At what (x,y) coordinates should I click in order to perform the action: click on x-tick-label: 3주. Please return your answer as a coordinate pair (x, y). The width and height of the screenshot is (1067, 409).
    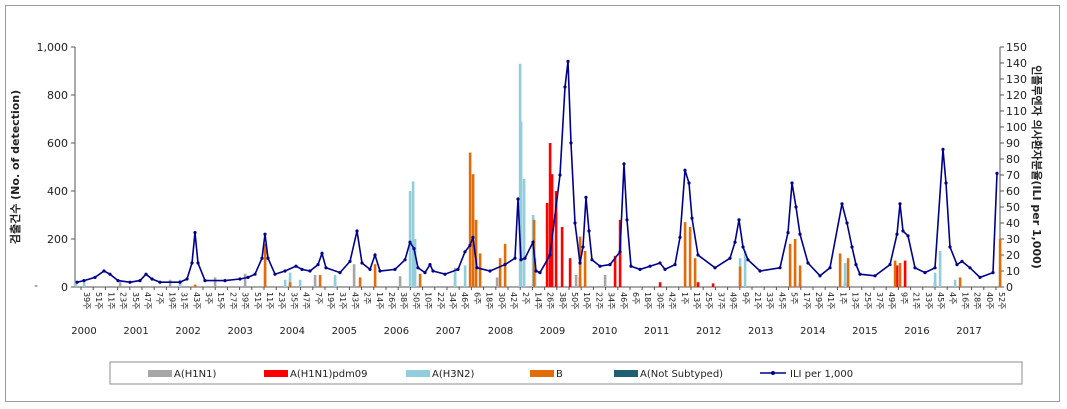
    Looking at the image, I should click on (208, 298).